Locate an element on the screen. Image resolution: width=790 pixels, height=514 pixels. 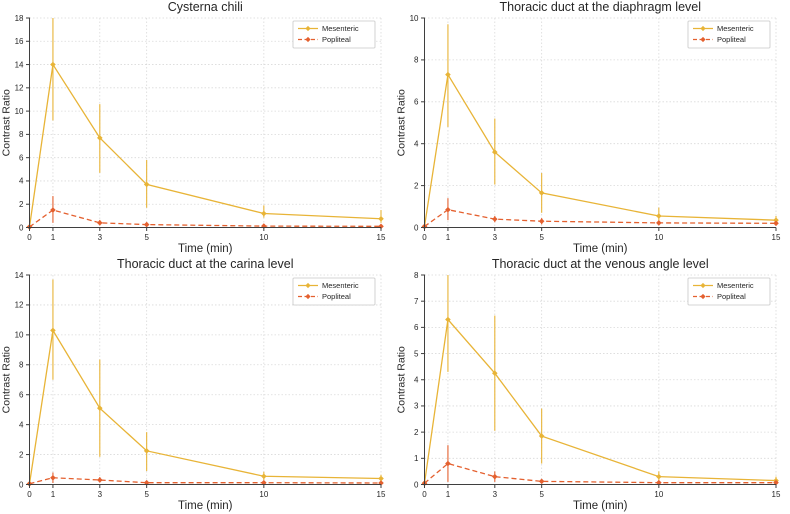
y-tick-label: 7 is located at coordinates (416, 301).